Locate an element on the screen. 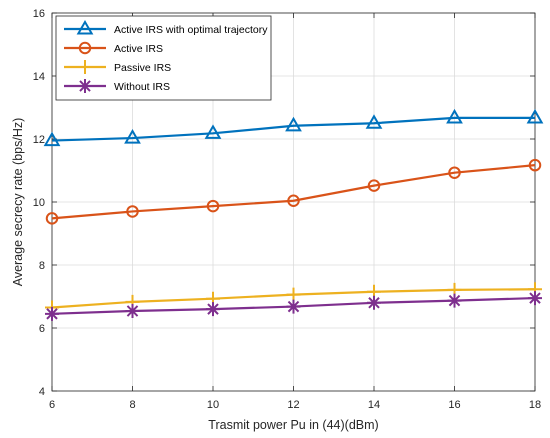 The image size is (550, 438). x-tick-label: 8 is located at coordinates (132, 405).